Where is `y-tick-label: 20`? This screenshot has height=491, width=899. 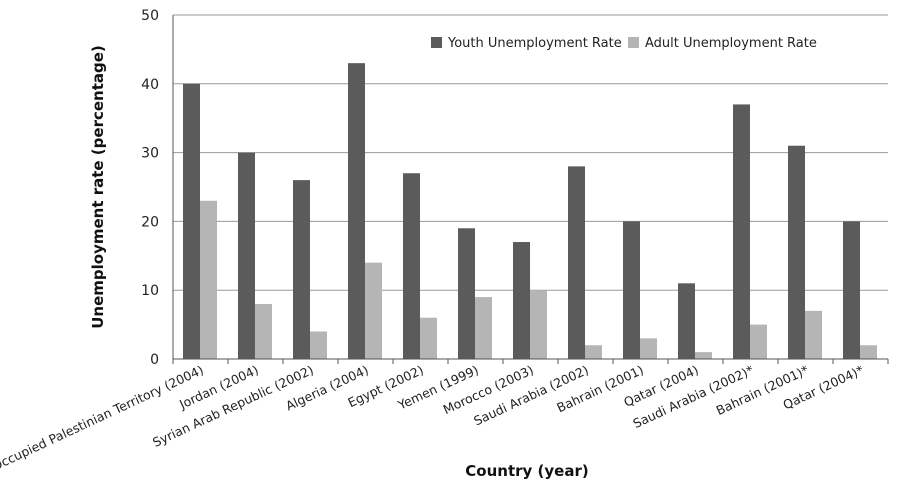 y-tick-label: 20 is located at coordinates (150, 222).